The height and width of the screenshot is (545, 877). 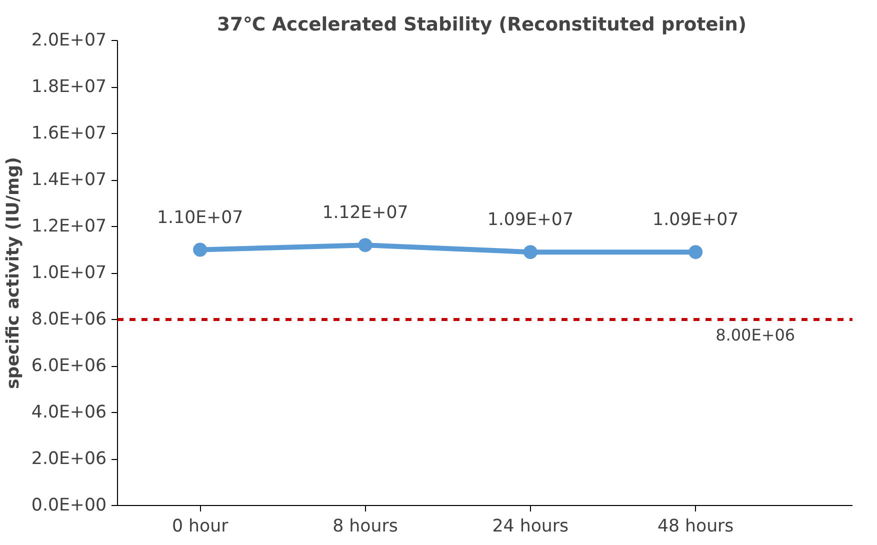 I want to click on y-axis-title: specific activity (IU/mg), so click(x=13, y=273).